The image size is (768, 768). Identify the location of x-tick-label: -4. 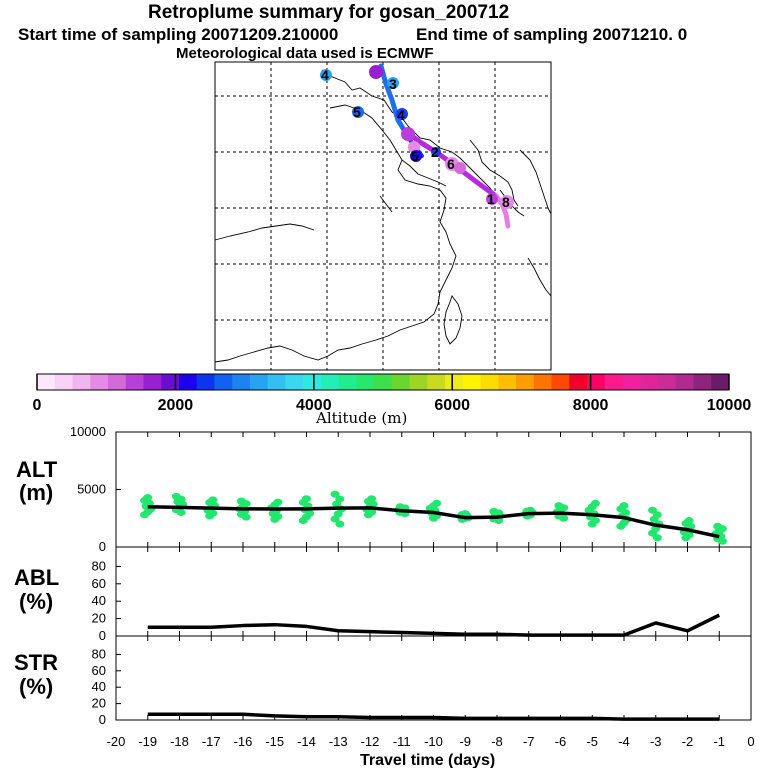
(624, 741).